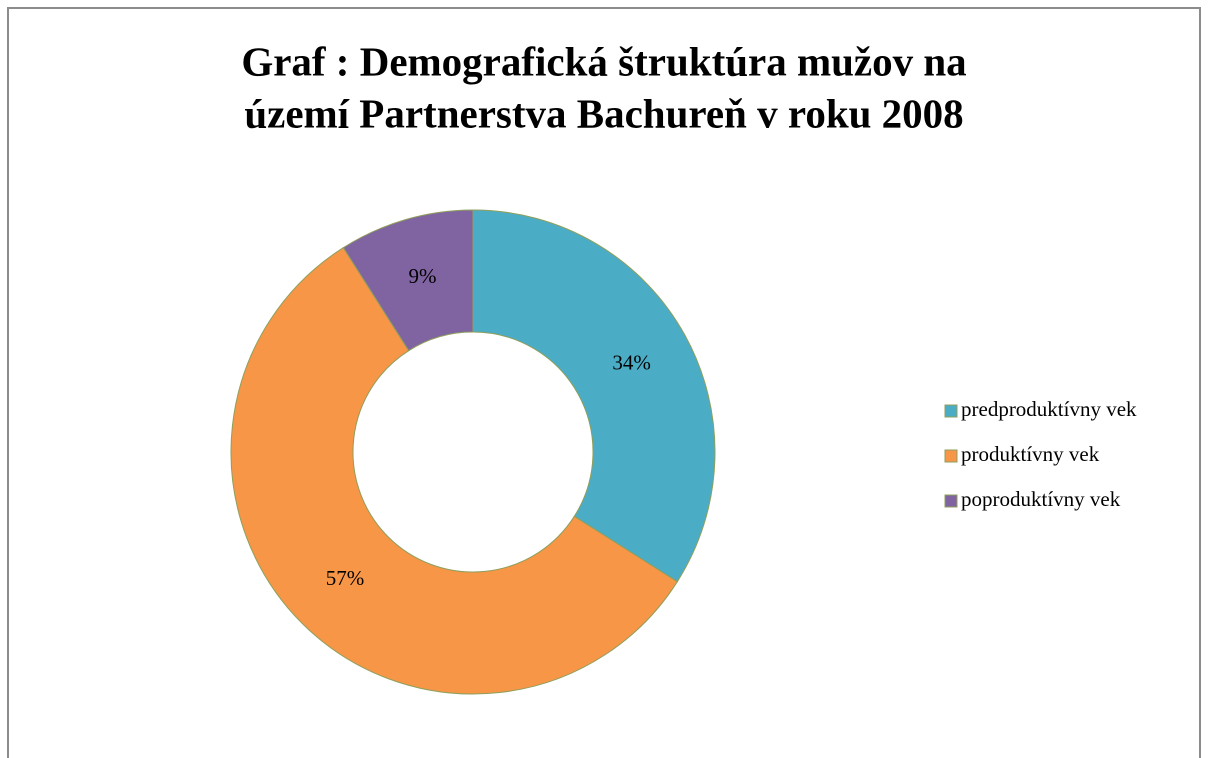 The width and height of the screenshot is (1208, 758). I want to click on data-label: 34%, so click(631, 363).